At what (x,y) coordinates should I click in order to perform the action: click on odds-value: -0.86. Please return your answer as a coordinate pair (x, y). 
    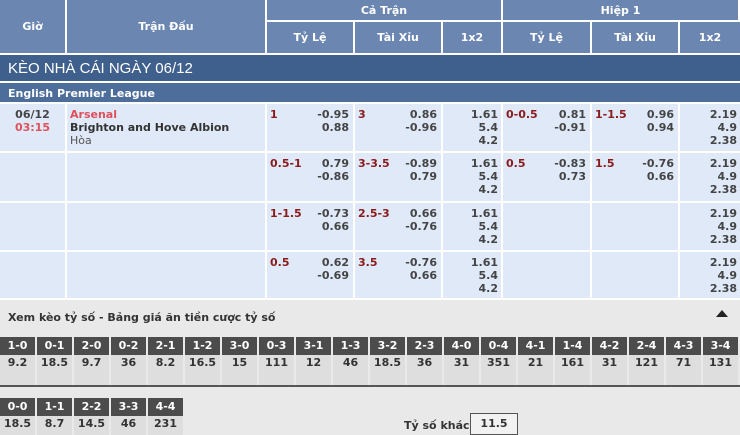
    Looking at the image, I should click on (333, 176).